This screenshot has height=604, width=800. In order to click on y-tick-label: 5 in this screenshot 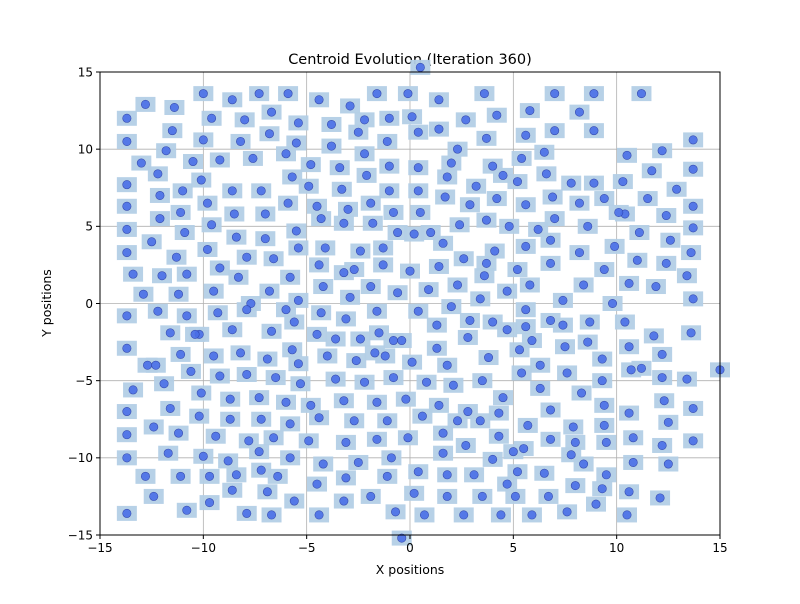, I will do `click(89, 227)`.